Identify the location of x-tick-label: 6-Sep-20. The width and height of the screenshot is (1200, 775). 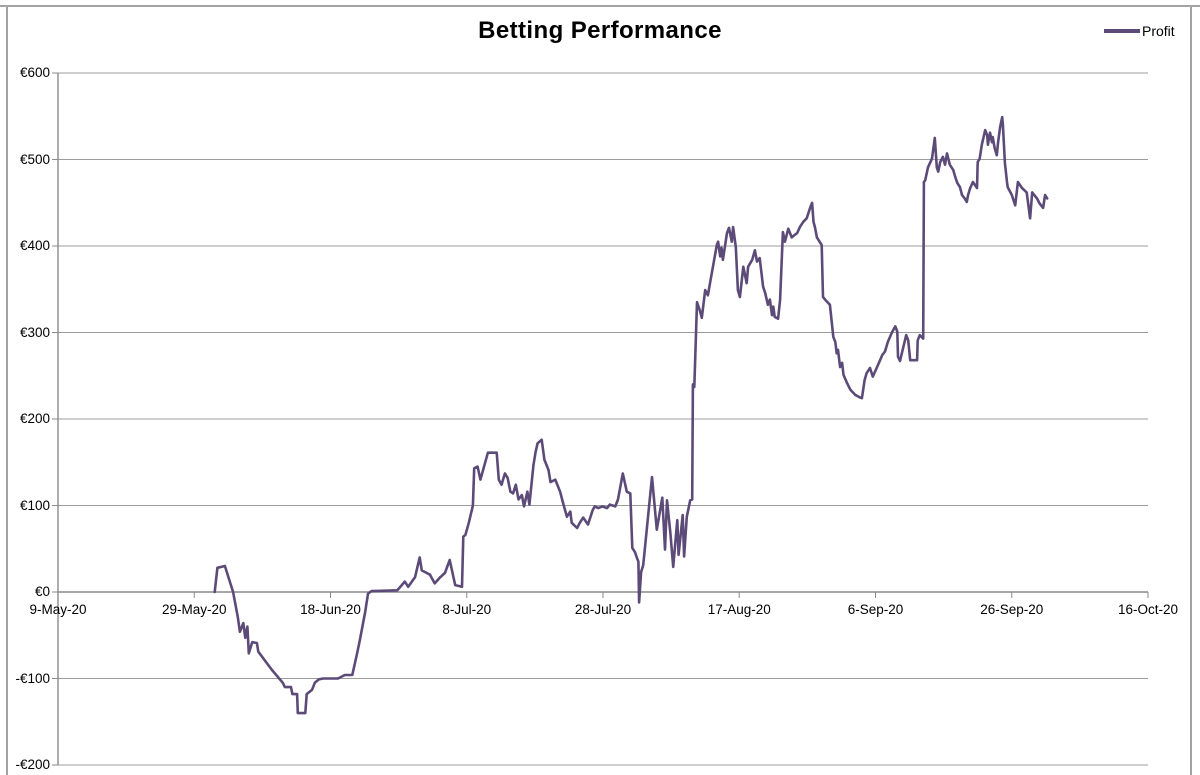
(875, 609).